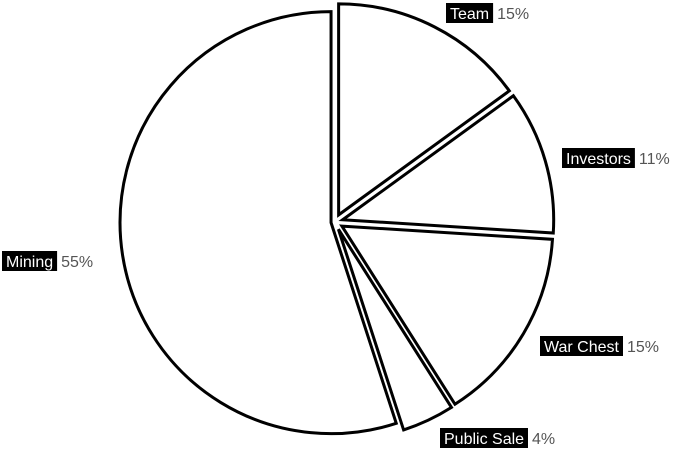 This screenshot has width=686, height=450. What do you see at coordinates (77, 262) in the screenshot?
I see `slice-label-percent: 55%` at bounding box center [77, 262].